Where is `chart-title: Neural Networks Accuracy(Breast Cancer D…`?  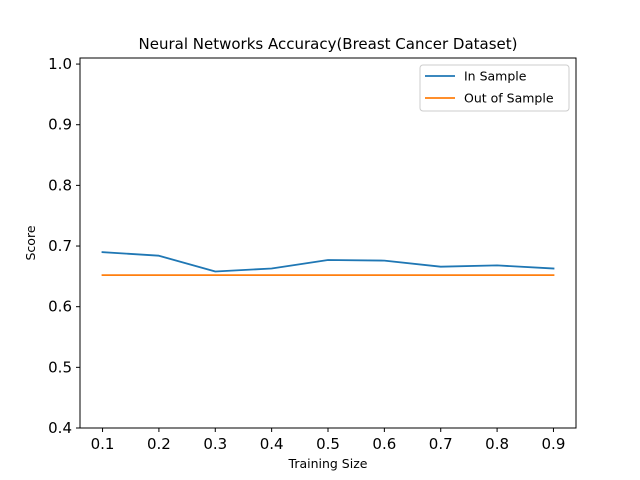
chart-title: Neural Networks Accuracy(Breast Cancer D… is located at coordinates (328, 44).